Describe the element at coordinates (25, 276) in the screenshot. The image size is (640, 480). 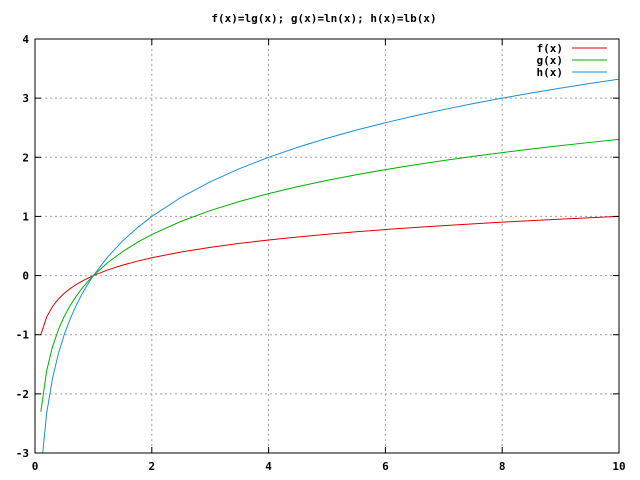
I see `y-tick-label: 0` at that location.